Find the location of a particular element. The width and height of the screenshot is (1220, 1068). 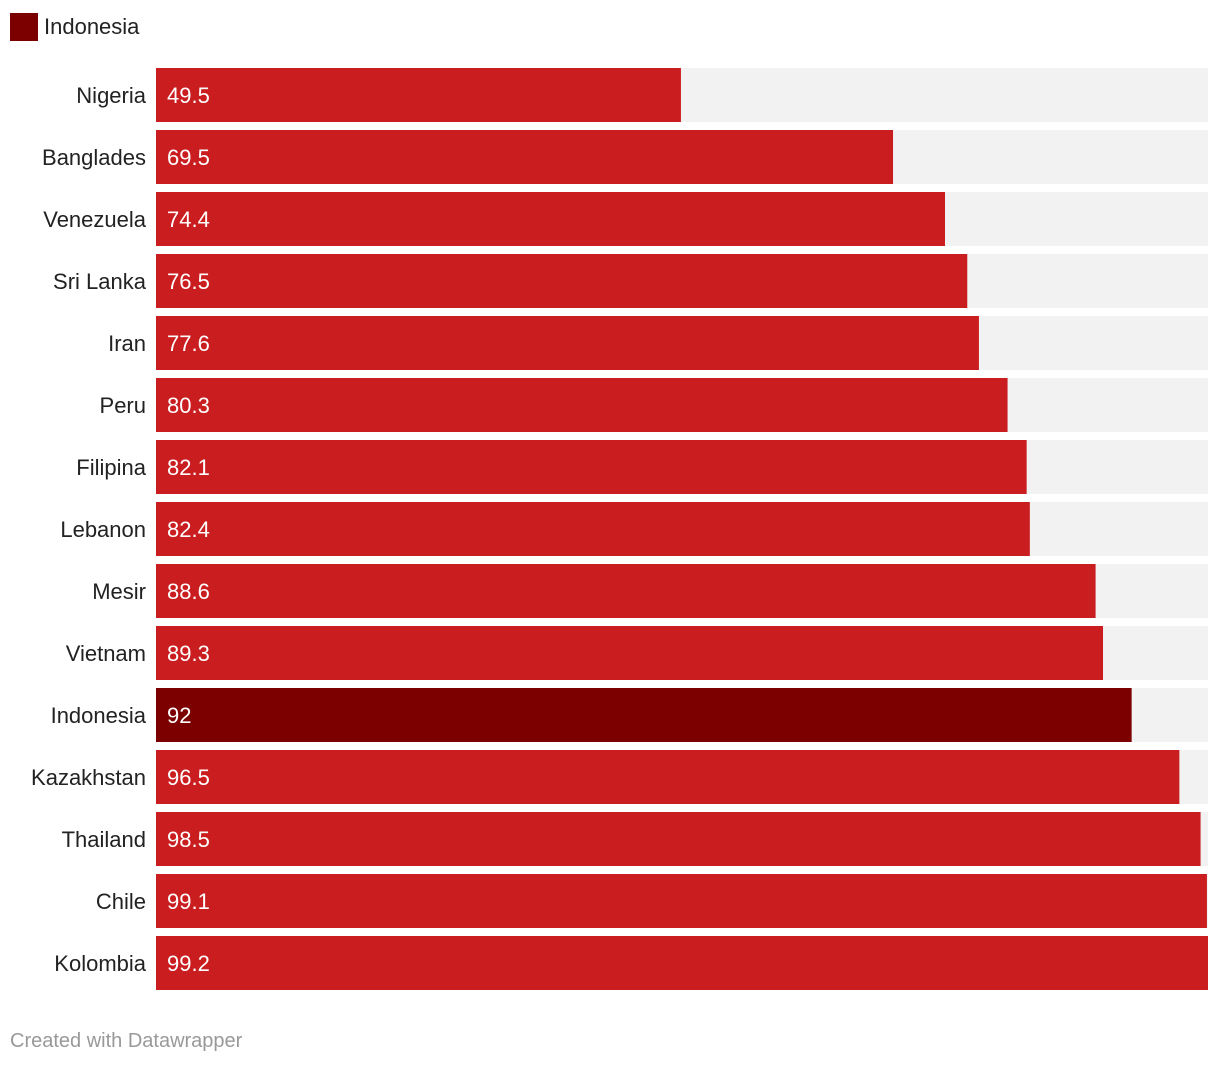

bar-lebanon is located at coordinates (593, 529).